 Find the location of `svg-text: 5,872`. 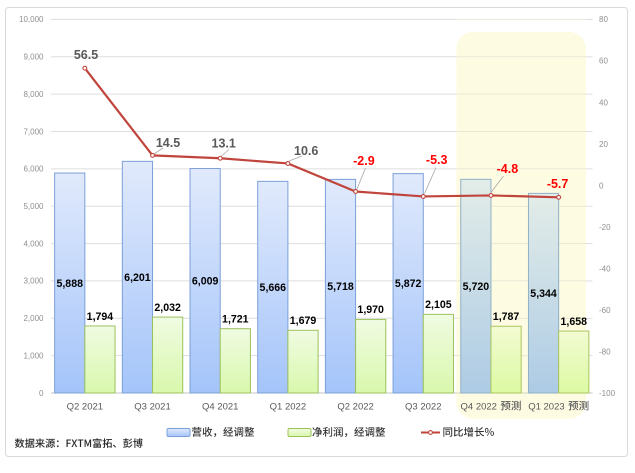

svg-text: 5,872 is located at coordinates (408, 284).